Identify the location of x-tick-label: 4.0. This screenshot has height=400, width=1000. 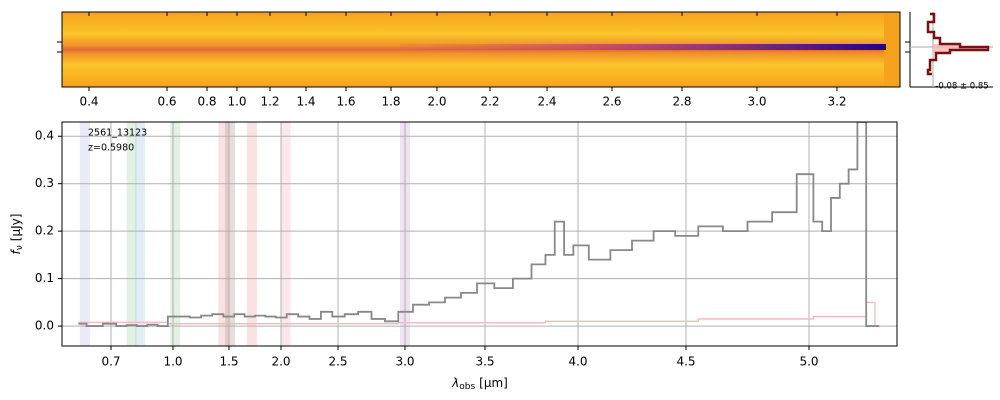
(577, 362).